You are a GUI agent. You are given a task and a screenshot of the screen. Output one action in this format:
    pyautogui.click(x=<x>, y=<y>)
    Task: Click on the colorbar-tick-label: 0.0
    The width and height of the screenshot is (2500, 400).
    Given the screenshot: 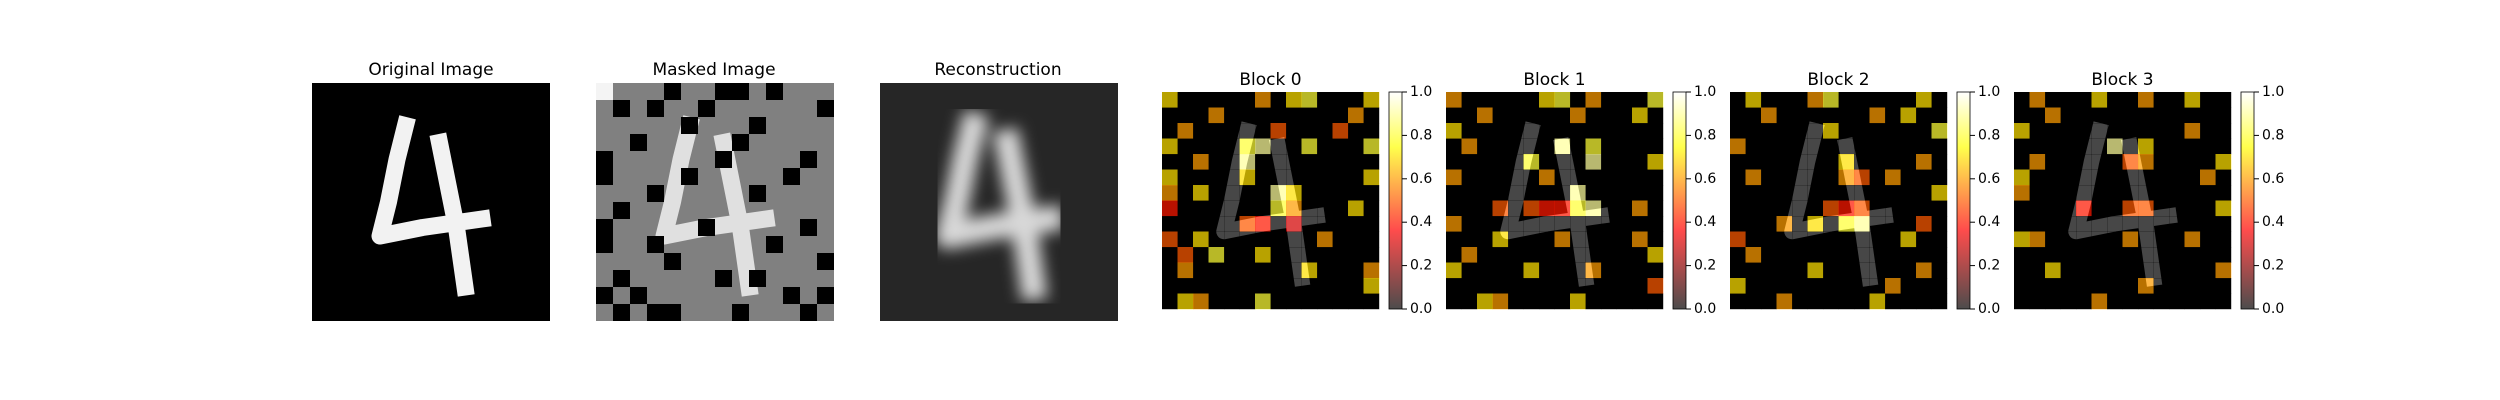 What is the action you would take?
    pyautogui.click(x=1421, y=309)
    